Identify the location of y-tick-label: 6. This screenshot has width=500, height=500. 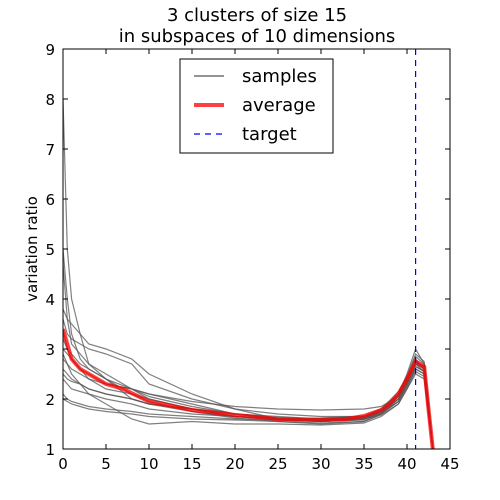
(50, 200).